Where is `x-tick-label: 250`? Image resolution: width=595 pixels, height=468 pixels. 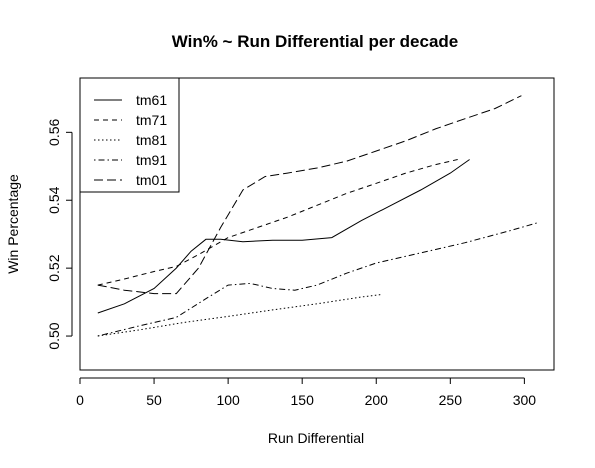 x-tick-label: 250 is located at coordinates (451, 400).